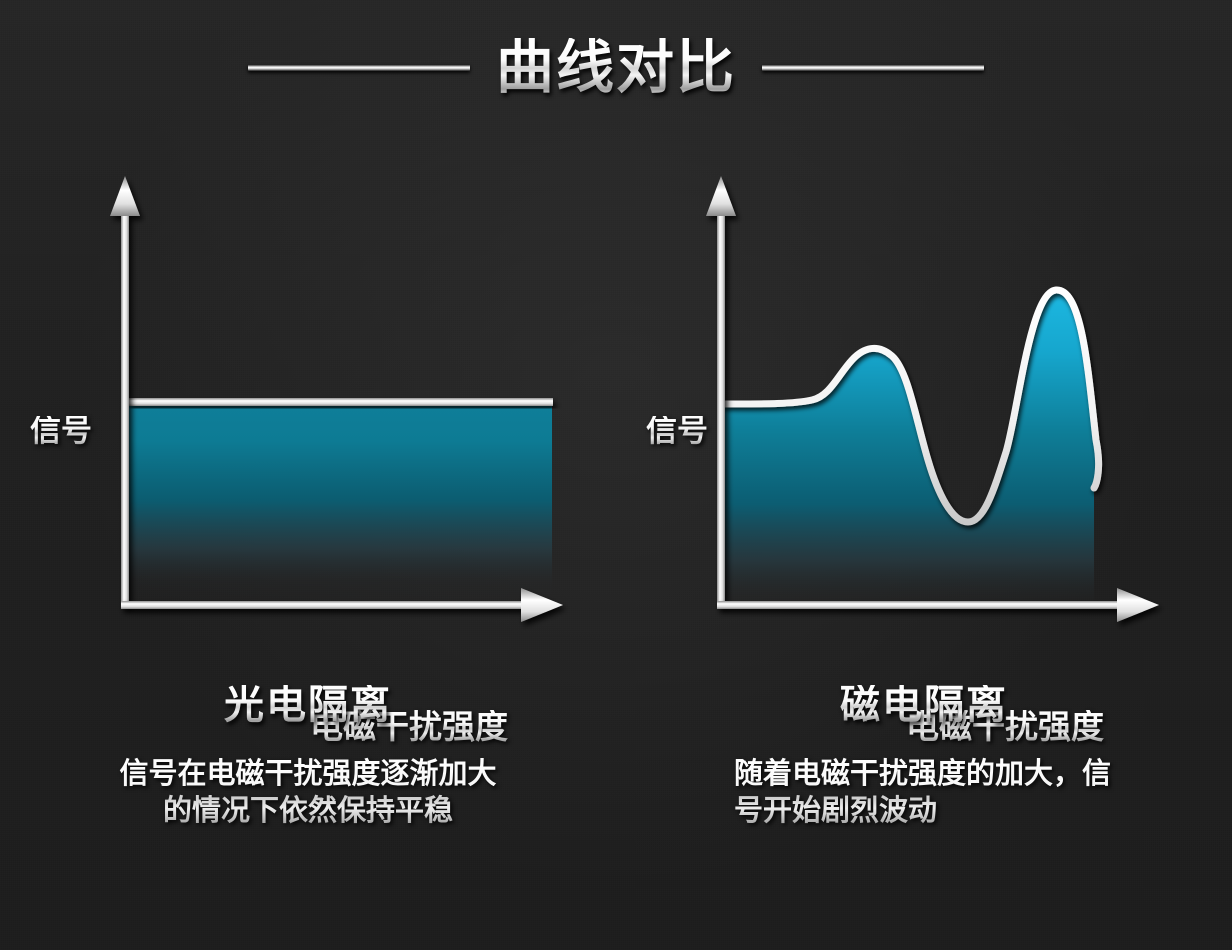 This screenshot has height=950, width=1232. Describe the element at coordinates (924, 792) in the screenshot. I see `caption-desc-magnetoelectric: 随着电磁干扰强度的加大，信号开始剧烈波动` at that location.